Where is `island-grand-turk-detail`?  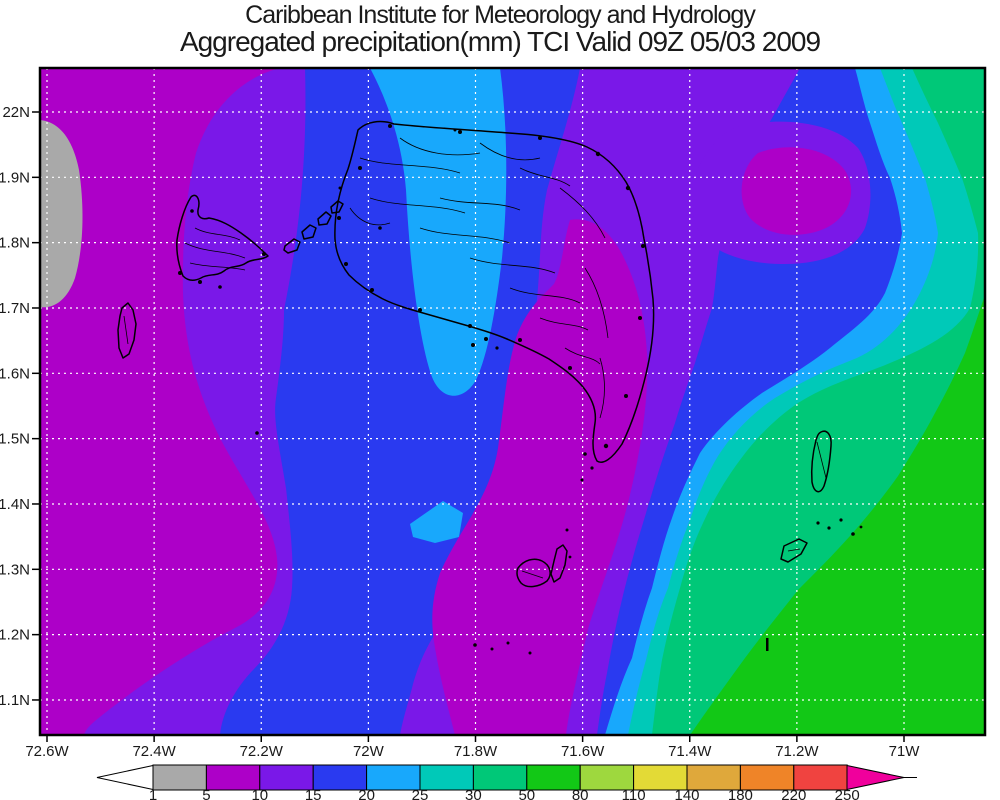 island-grand-turk-detail is located at coordinates (821, 460).